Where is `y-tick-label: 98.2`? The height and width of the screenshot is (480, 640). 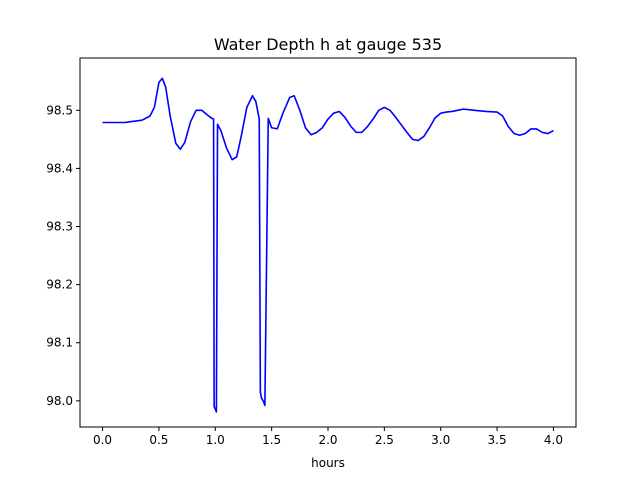
y-tick-label: 98.2 is located at coordinates (59, 285).